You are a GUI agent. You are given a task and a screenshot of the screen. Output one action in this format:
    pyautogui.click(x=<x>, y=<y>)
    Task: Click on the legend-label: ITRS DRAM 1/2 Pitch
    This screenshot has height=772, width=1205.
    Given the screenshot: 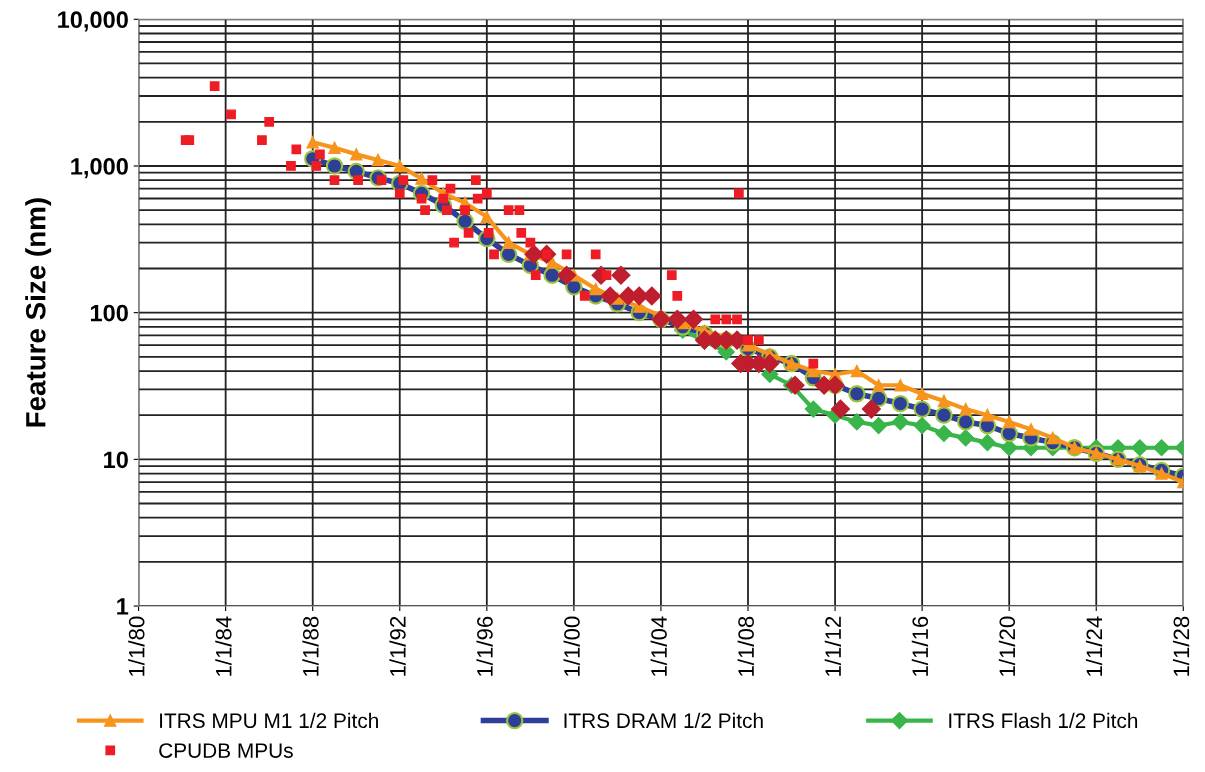 What is the action you would take?
    pyautogui.click(x=663, y=720)
    